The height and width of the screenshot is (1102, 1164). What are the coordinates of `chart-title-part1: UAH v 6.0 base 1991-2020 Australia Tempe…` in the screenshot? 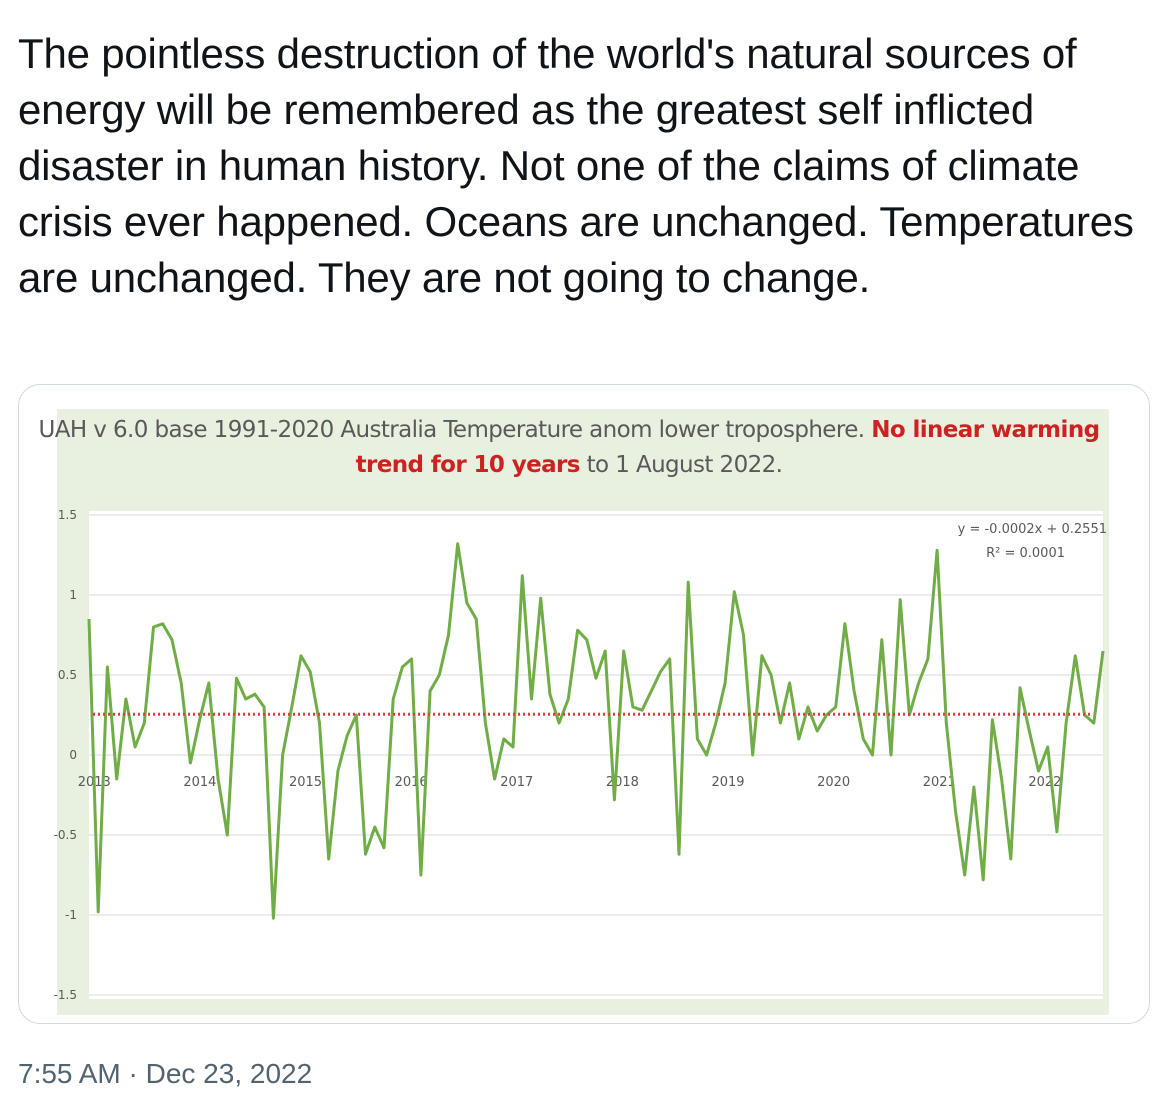 It's located at (455, 430).